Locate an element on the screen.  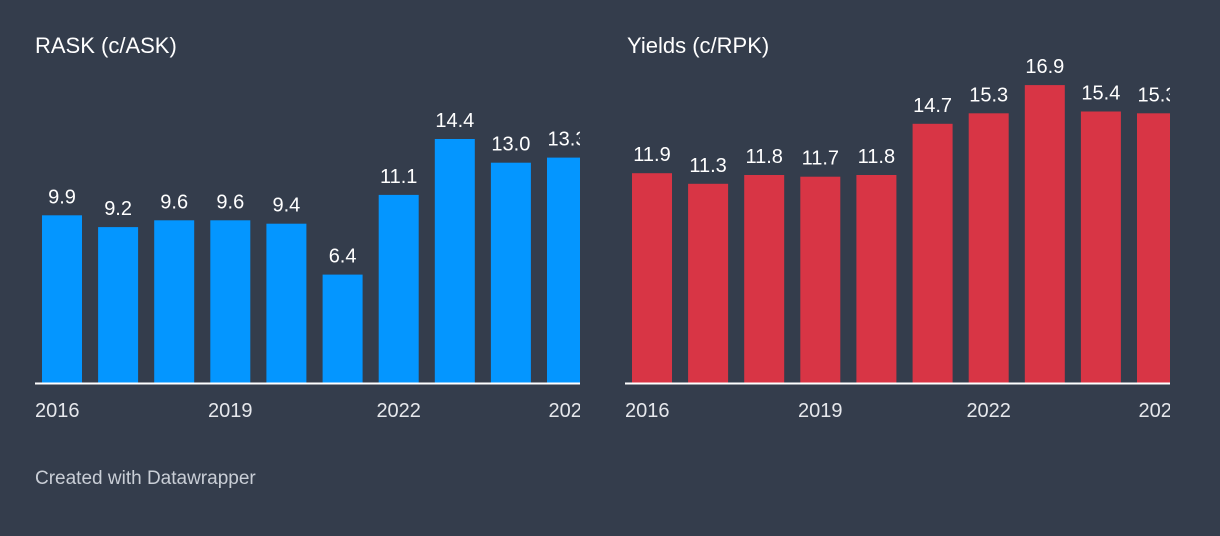
rask-bar-2018 is located at coordinates (174, 301).